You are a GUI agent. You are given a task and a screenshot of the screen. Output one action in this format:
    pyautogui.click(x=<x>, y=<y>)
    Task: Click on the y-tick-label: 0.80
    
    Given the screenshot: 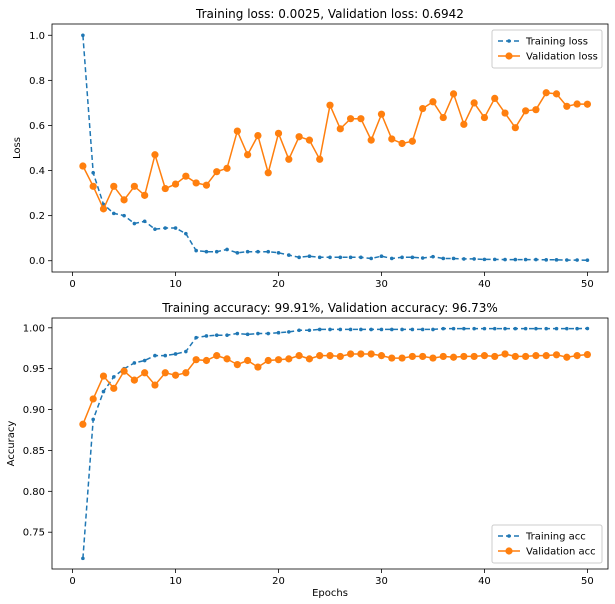 What is the action you would take?
    pyautogui.click(x=34, y=492)
    